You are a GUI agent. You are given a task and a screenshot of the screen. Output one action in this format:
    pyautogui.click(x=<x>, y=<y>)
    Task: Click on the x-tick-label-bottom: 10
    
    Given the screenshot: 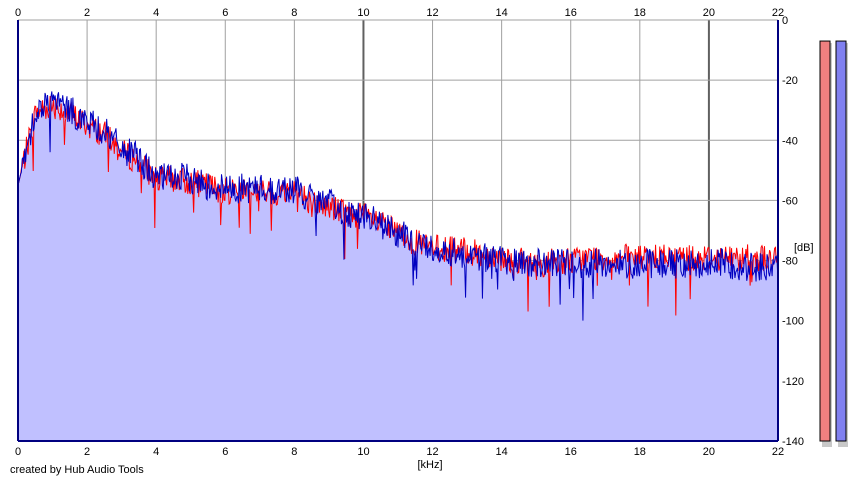 What is the action you would take?
    pyautogui.click(x=363, y=452)
    